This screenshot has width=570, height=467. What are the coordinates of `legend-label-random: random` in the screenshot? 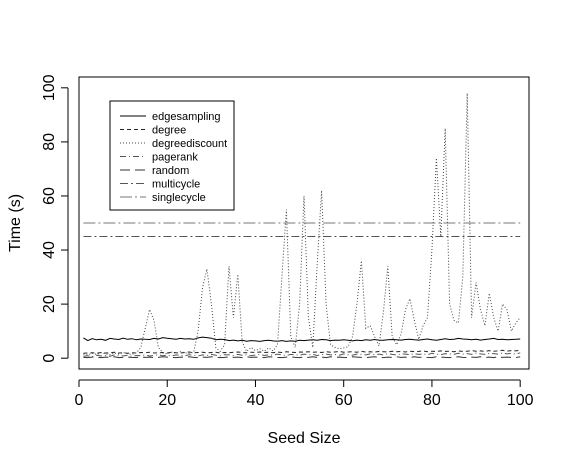 It's located at (170, 171).